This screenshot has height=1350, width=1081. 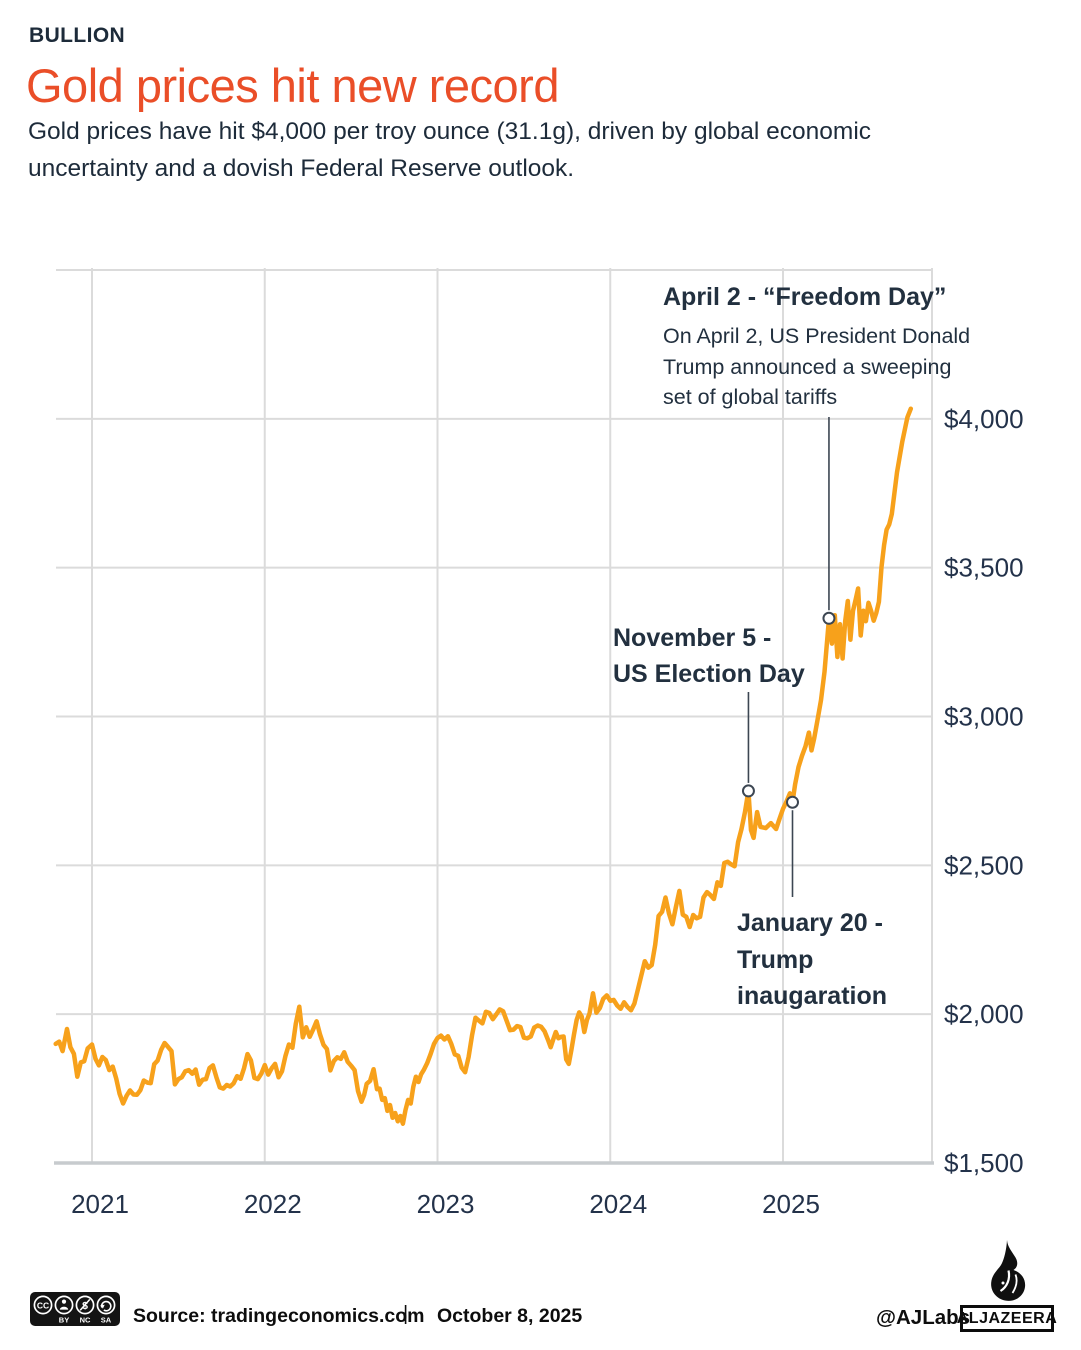 I want to click on y-tick-label: $2,500, so click(x=984, y=865).